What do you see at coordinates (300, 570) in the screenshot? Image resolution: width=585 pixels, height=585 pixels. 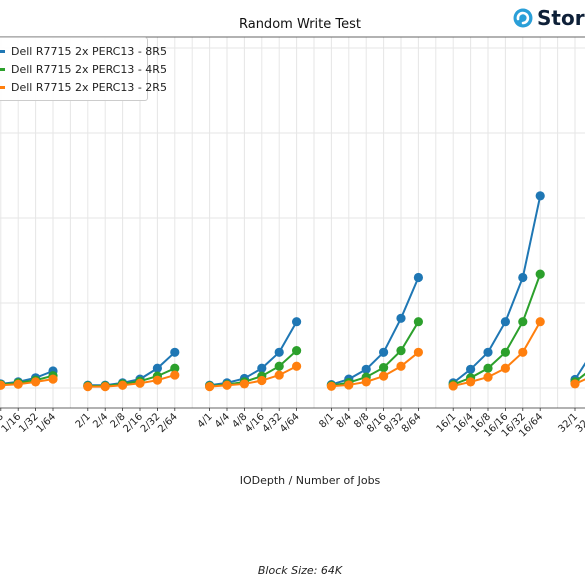 I see `block-size-footnote: Block Size: 64K` at bounding box center [300, 570].